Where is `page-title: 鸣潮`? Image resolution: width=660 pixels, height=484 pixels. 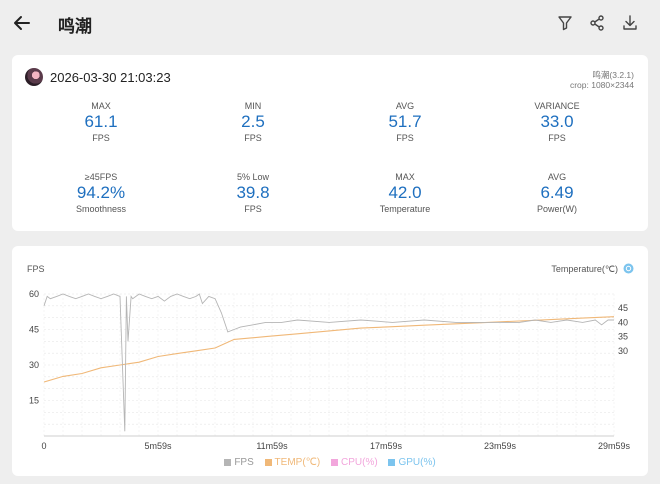 page-title: 鸣潮 is located at coordinates (75, 26).